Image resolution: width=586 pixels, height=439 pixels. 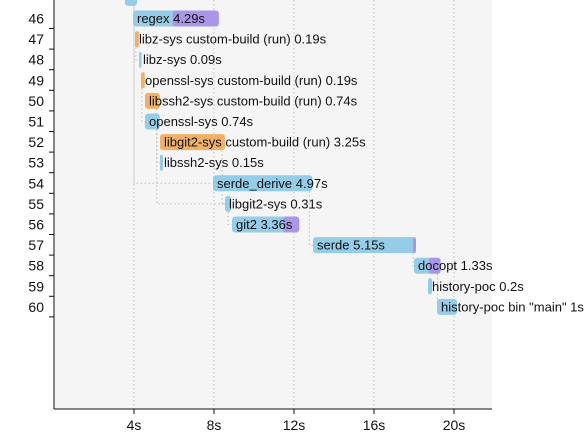 What do you see at coordinates (265, 142) in the screenshot?
I see `unit-label-52: libgit2-sys custom-build (run) 3.25s` at bounding box center [265, 142].